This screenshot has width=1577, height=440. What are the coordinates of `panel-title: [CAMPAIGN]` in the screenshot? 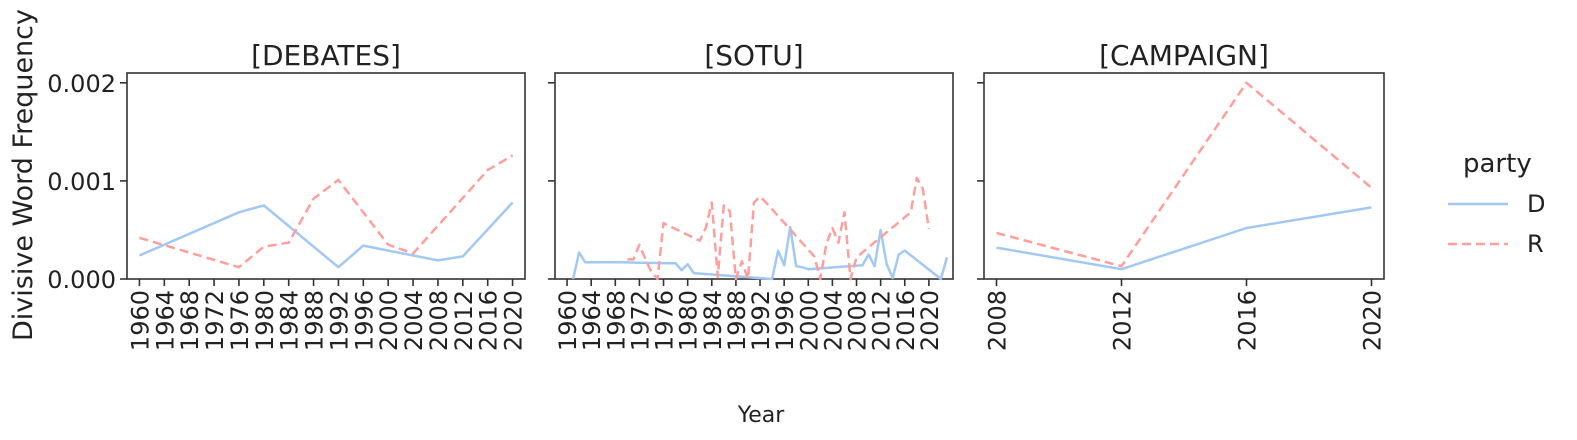 It's located at (1184, 55).